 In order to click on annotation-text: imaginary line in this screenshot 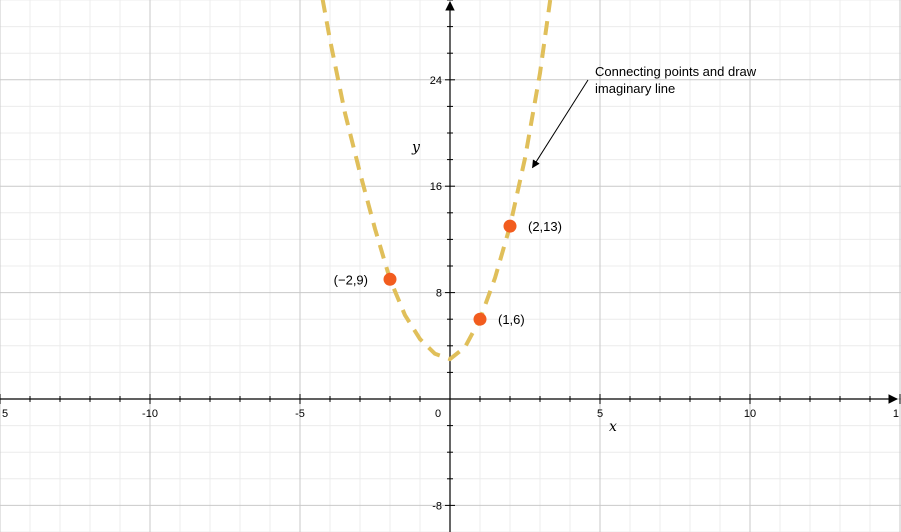, I will do `click(635, 88)`.